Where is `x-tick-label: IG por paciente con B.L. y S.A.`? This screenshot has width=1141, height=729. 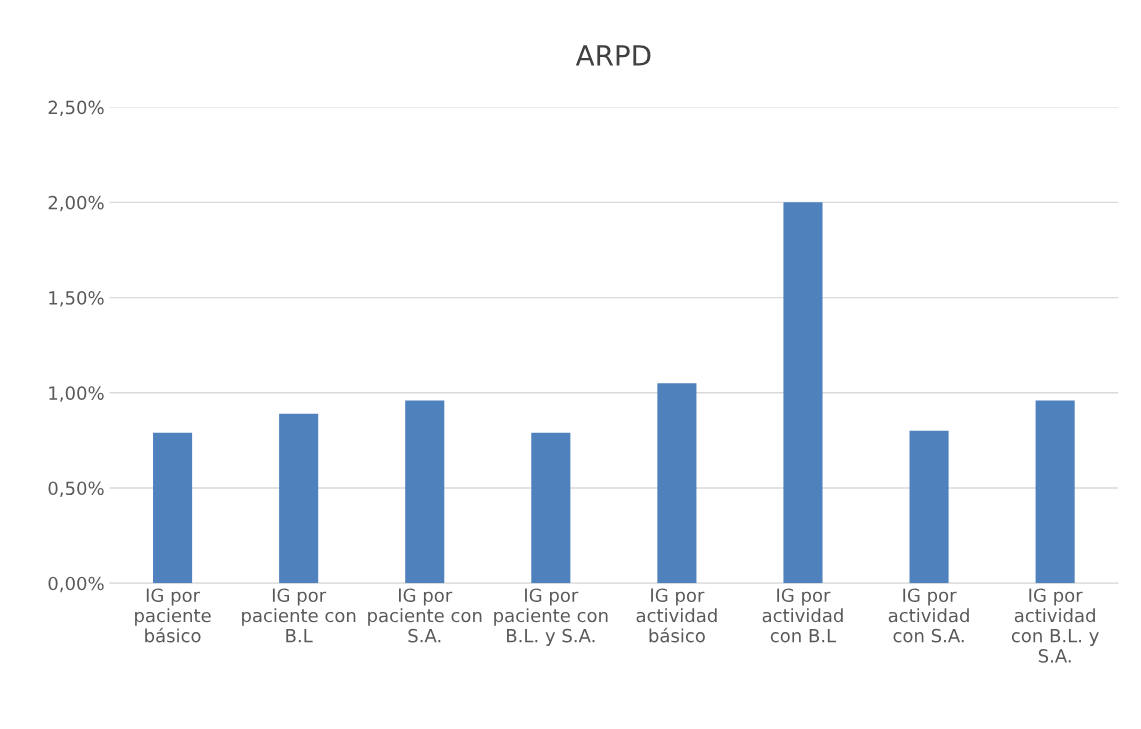
x-tick-label: IG por paciente con B.L. y S.A. is located at coordinates (551, 617).